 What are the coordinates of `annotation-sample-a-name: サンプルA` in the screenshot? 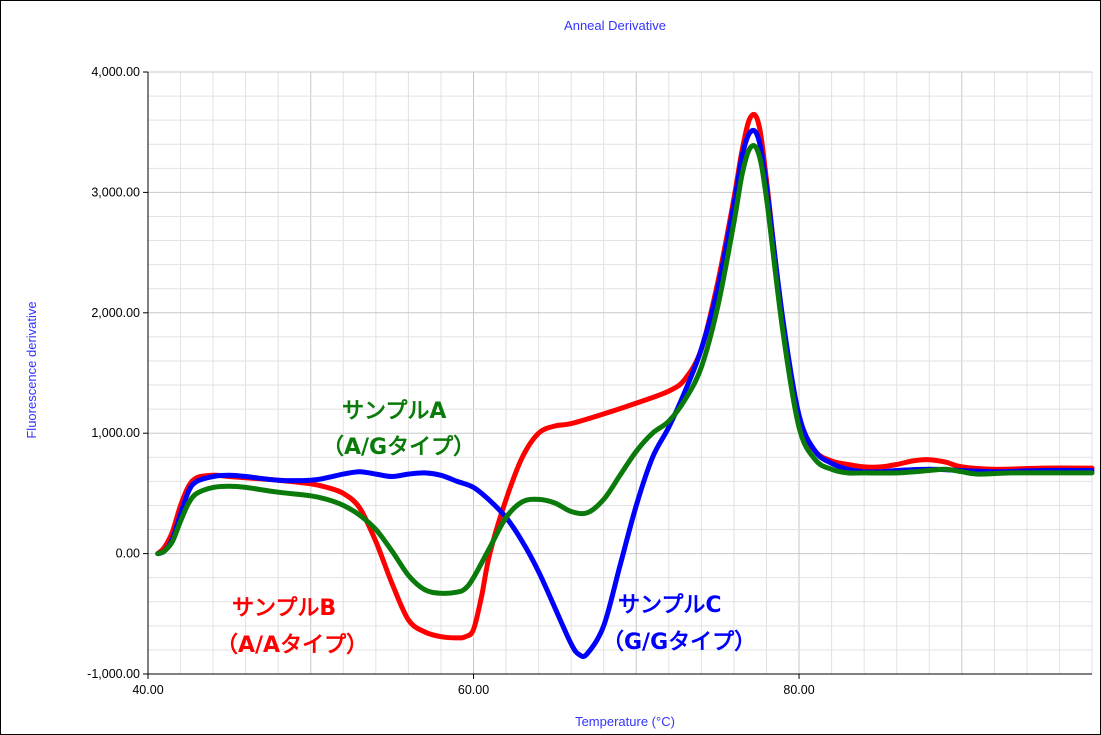 It's located at (394, 411).